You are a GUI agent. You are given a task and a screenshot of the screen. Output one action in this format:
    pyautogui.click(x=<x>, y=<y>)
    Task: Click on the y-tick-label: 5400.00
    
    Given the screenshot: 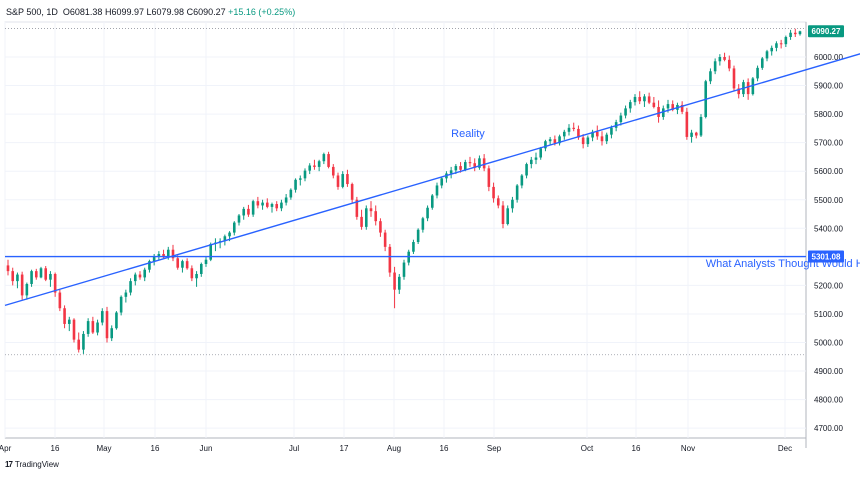 What is the action you would take?
    pyautogui.click(x=828, y=228)
    